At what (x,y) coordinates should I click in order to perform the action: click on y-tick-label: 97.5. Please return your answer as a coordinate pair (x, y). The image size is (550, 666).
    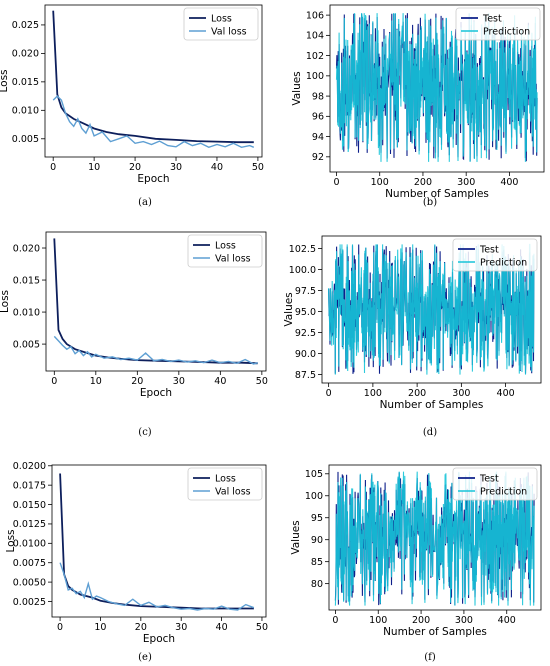
    Looking at the image, I should click on (305, 291).